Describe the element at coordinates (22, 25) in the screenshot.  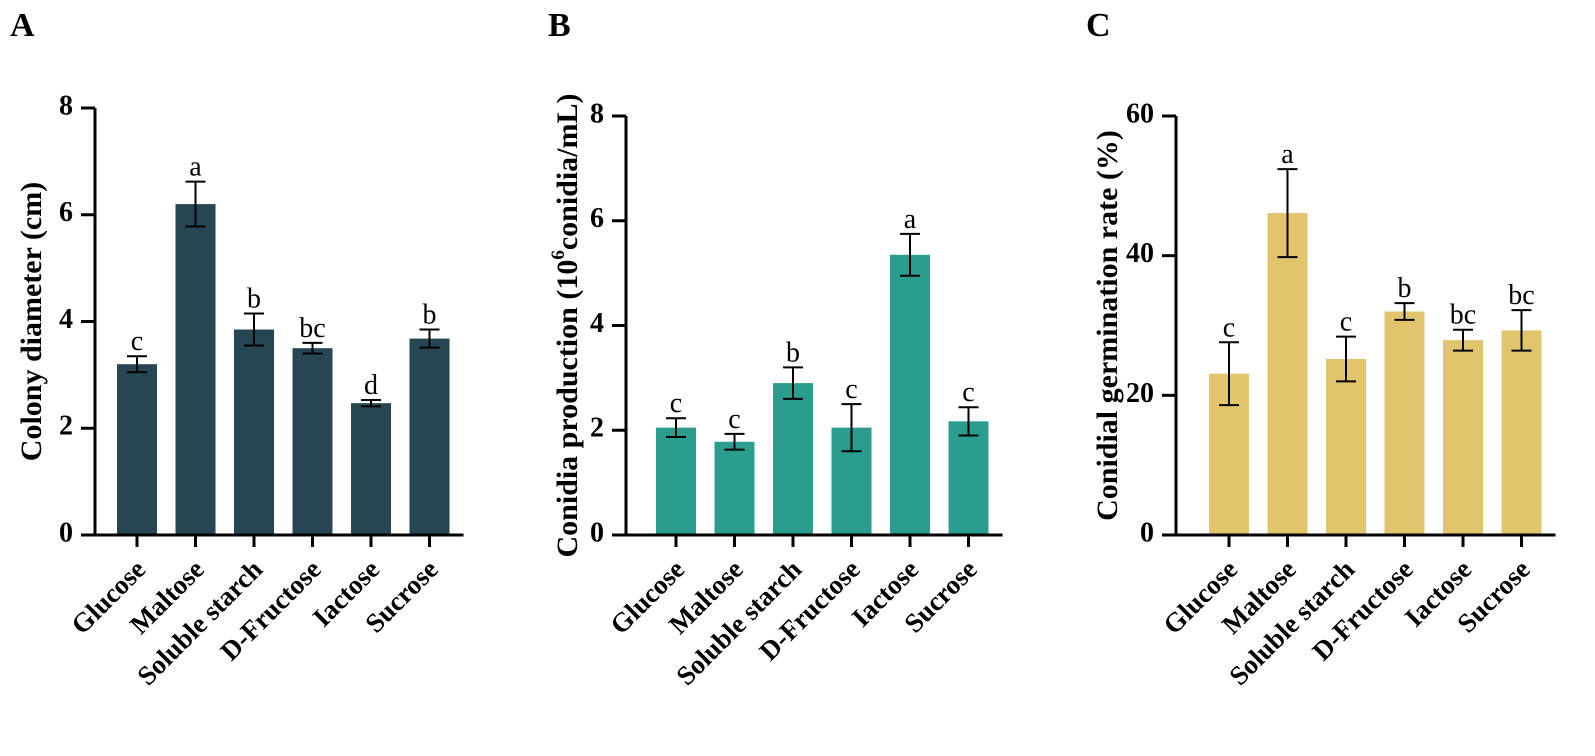
I see `panel-letter: A` at that location.